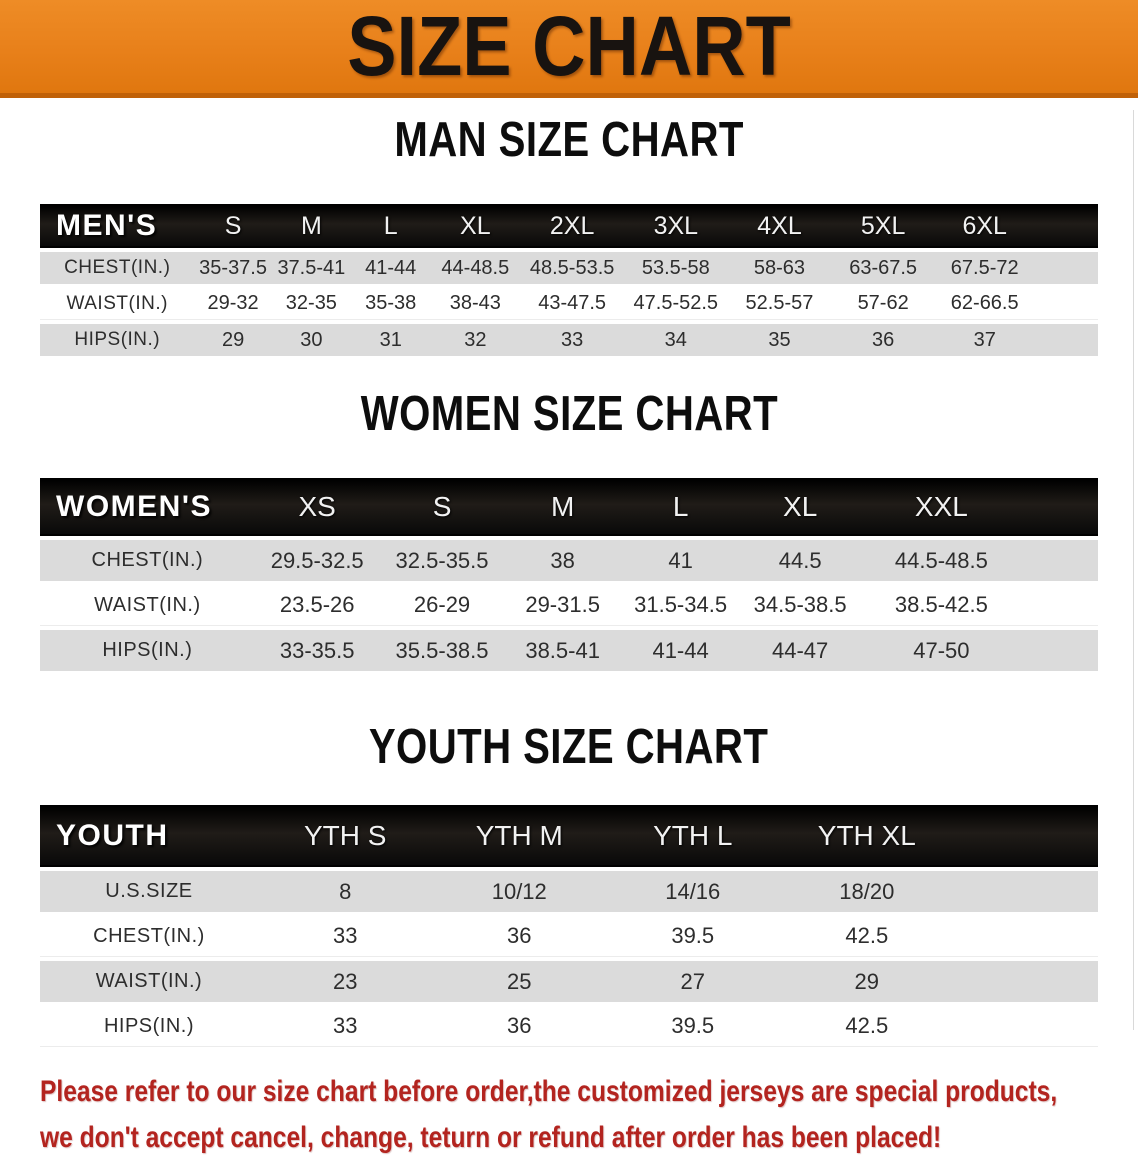 This screenshot has height=1161, width=1138. What do you see at coordinates (779, 340) in the screenshot?
I see `size-cell: 35` at bounding box center [779, 340].